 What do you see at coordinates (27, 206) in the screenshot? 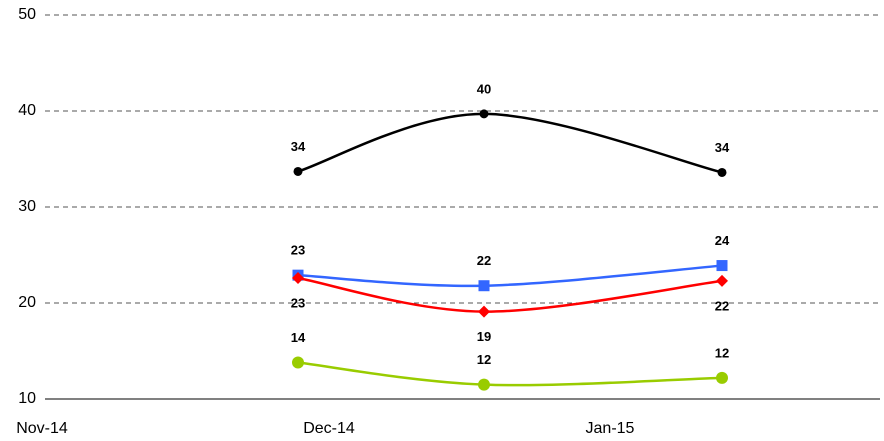
I see `y-tick-label: 30` at bounding box center [27, 206].